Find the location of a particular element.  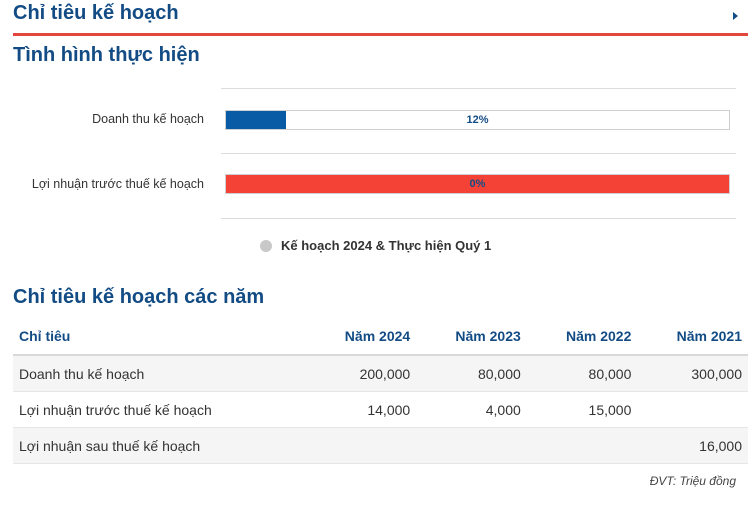

progress-value-revenue: 12% is located at coordinates (477, 120).